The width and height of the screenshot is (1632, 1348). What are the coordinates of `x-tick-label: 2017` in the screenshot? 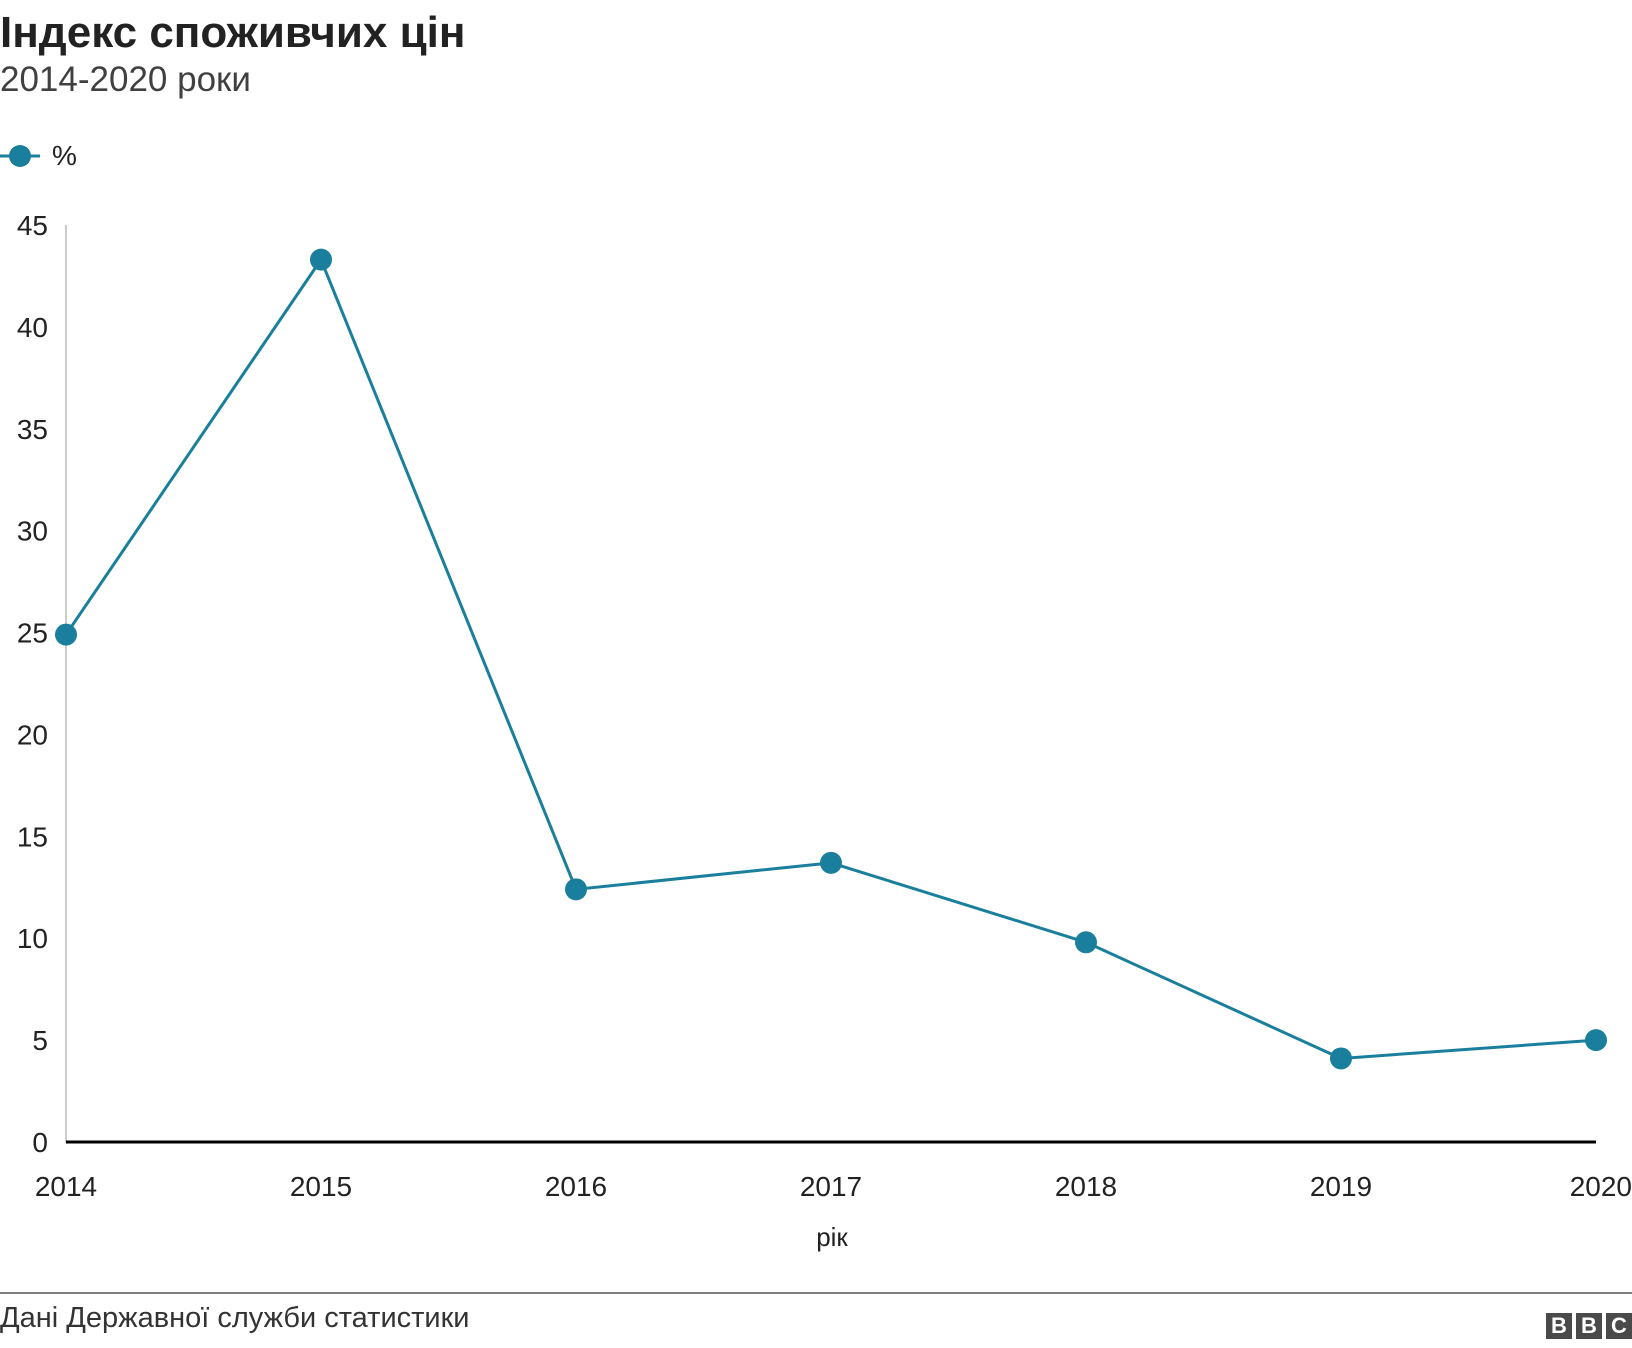 It's located at (831, 1186).